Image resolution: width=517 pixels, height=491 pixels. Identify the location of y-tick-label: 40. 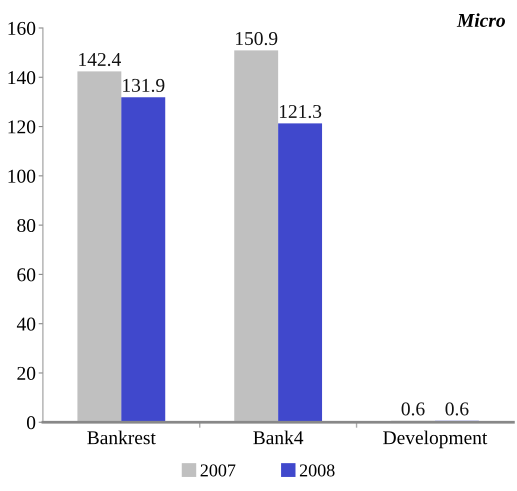
(26, 324).